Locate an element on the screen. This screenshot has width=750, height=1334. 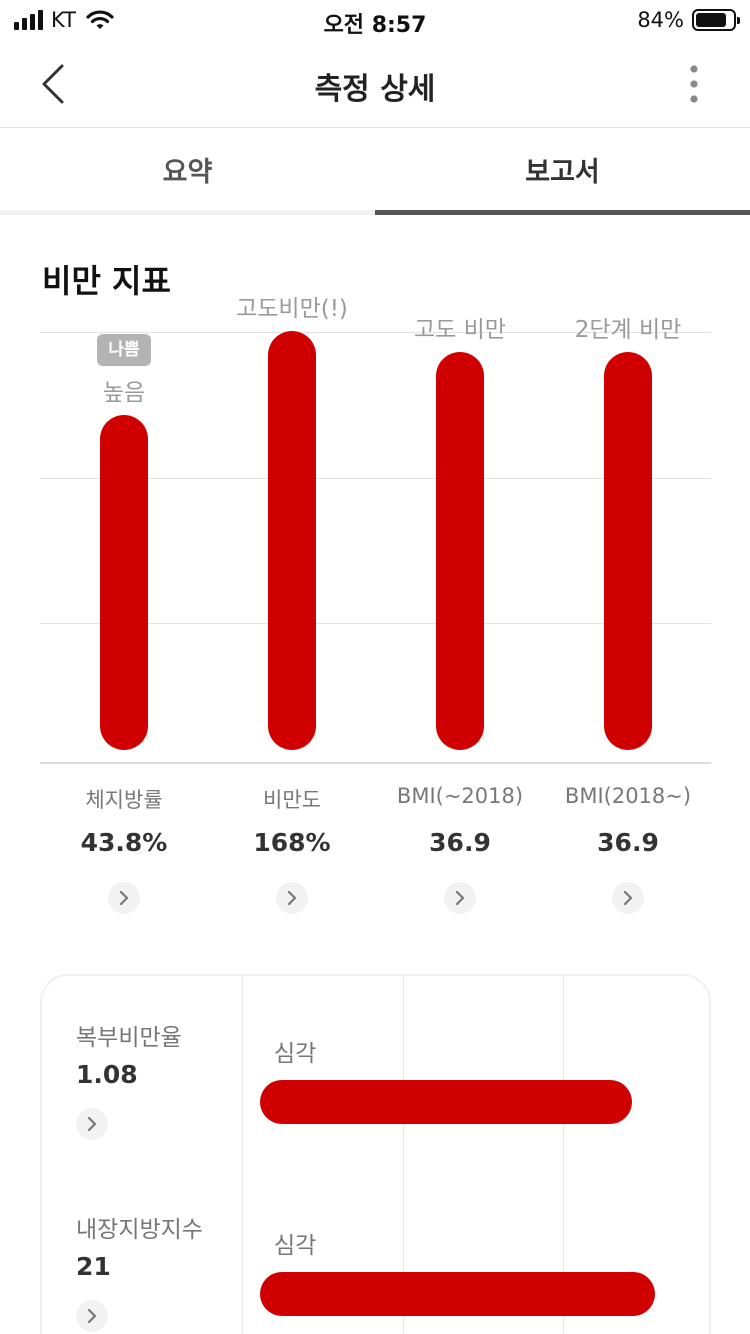
chevron-left-icon is located at coordinates (54, 84).